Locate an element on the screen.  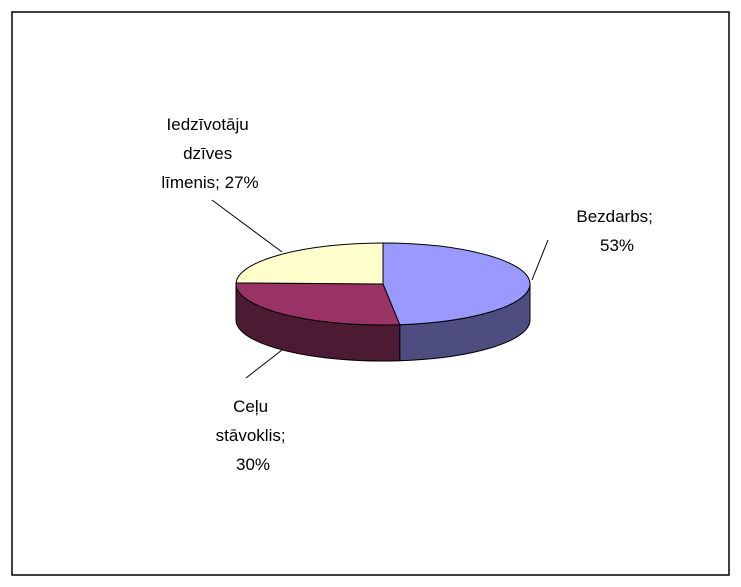
data-label: Ceļu stāvoklis; 30% is located at coordinates (253, 435).